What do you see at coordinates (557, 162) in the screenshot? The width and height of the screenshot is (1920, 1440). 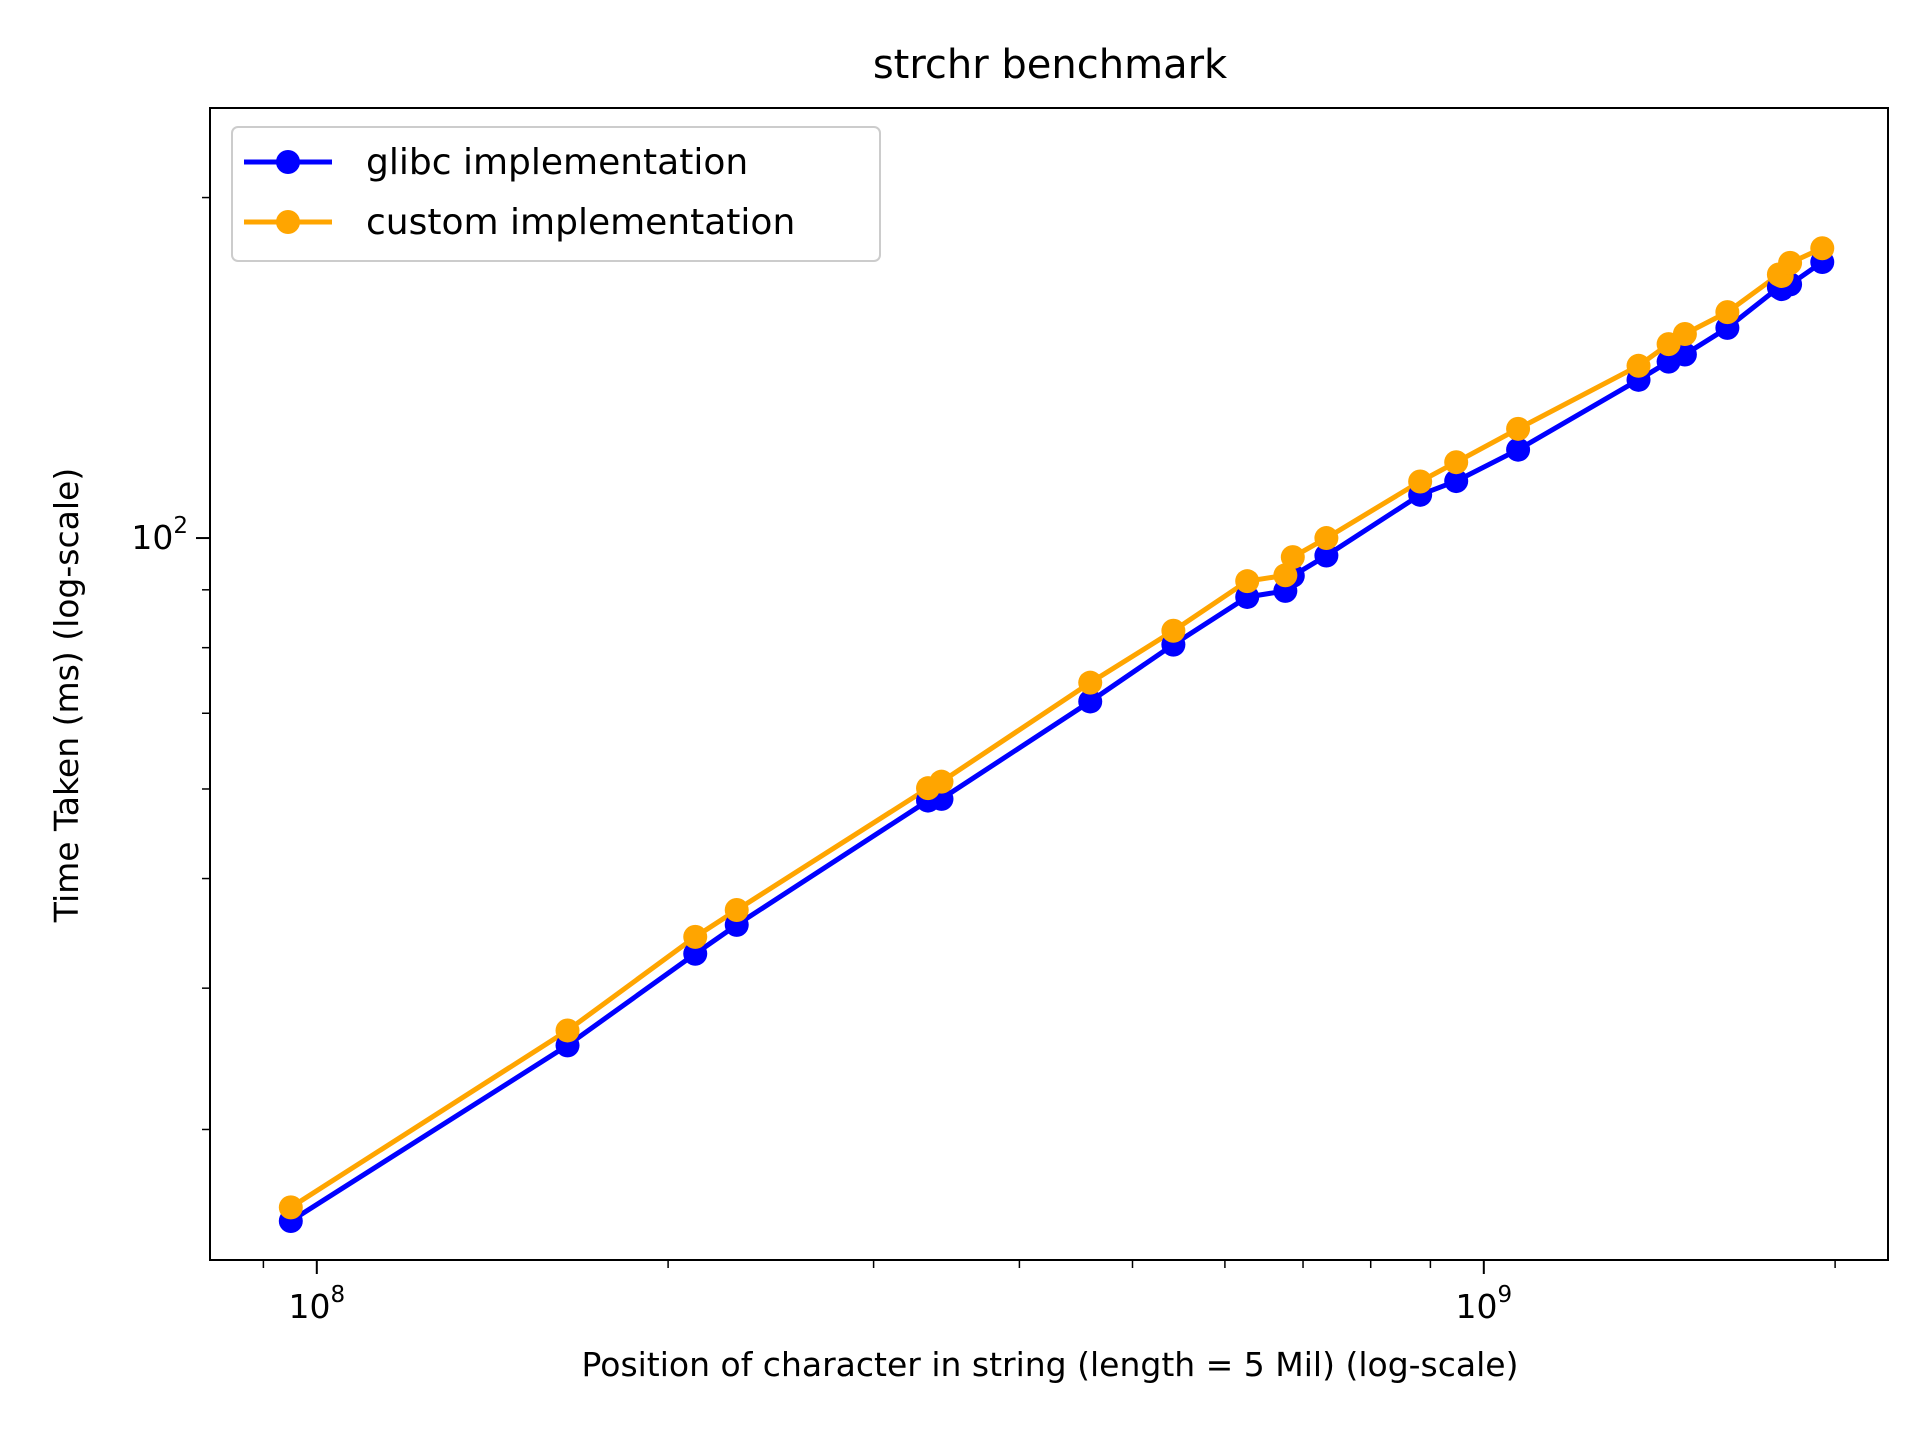 I see `legend-label-glibc: glibc implementation` at bounding box center [557, 162].